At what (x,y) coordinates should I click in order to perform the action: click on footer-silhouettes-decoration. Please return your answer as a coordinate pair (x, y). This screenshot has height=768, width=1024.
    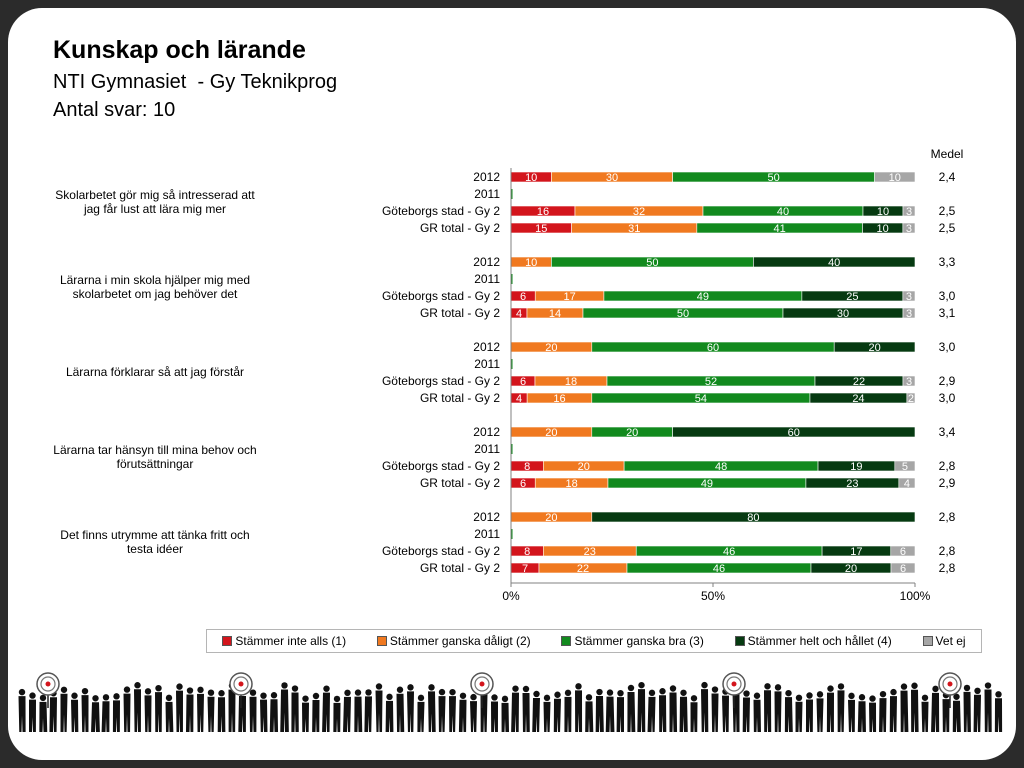
    Looking at the image, I should click on (510, 702).